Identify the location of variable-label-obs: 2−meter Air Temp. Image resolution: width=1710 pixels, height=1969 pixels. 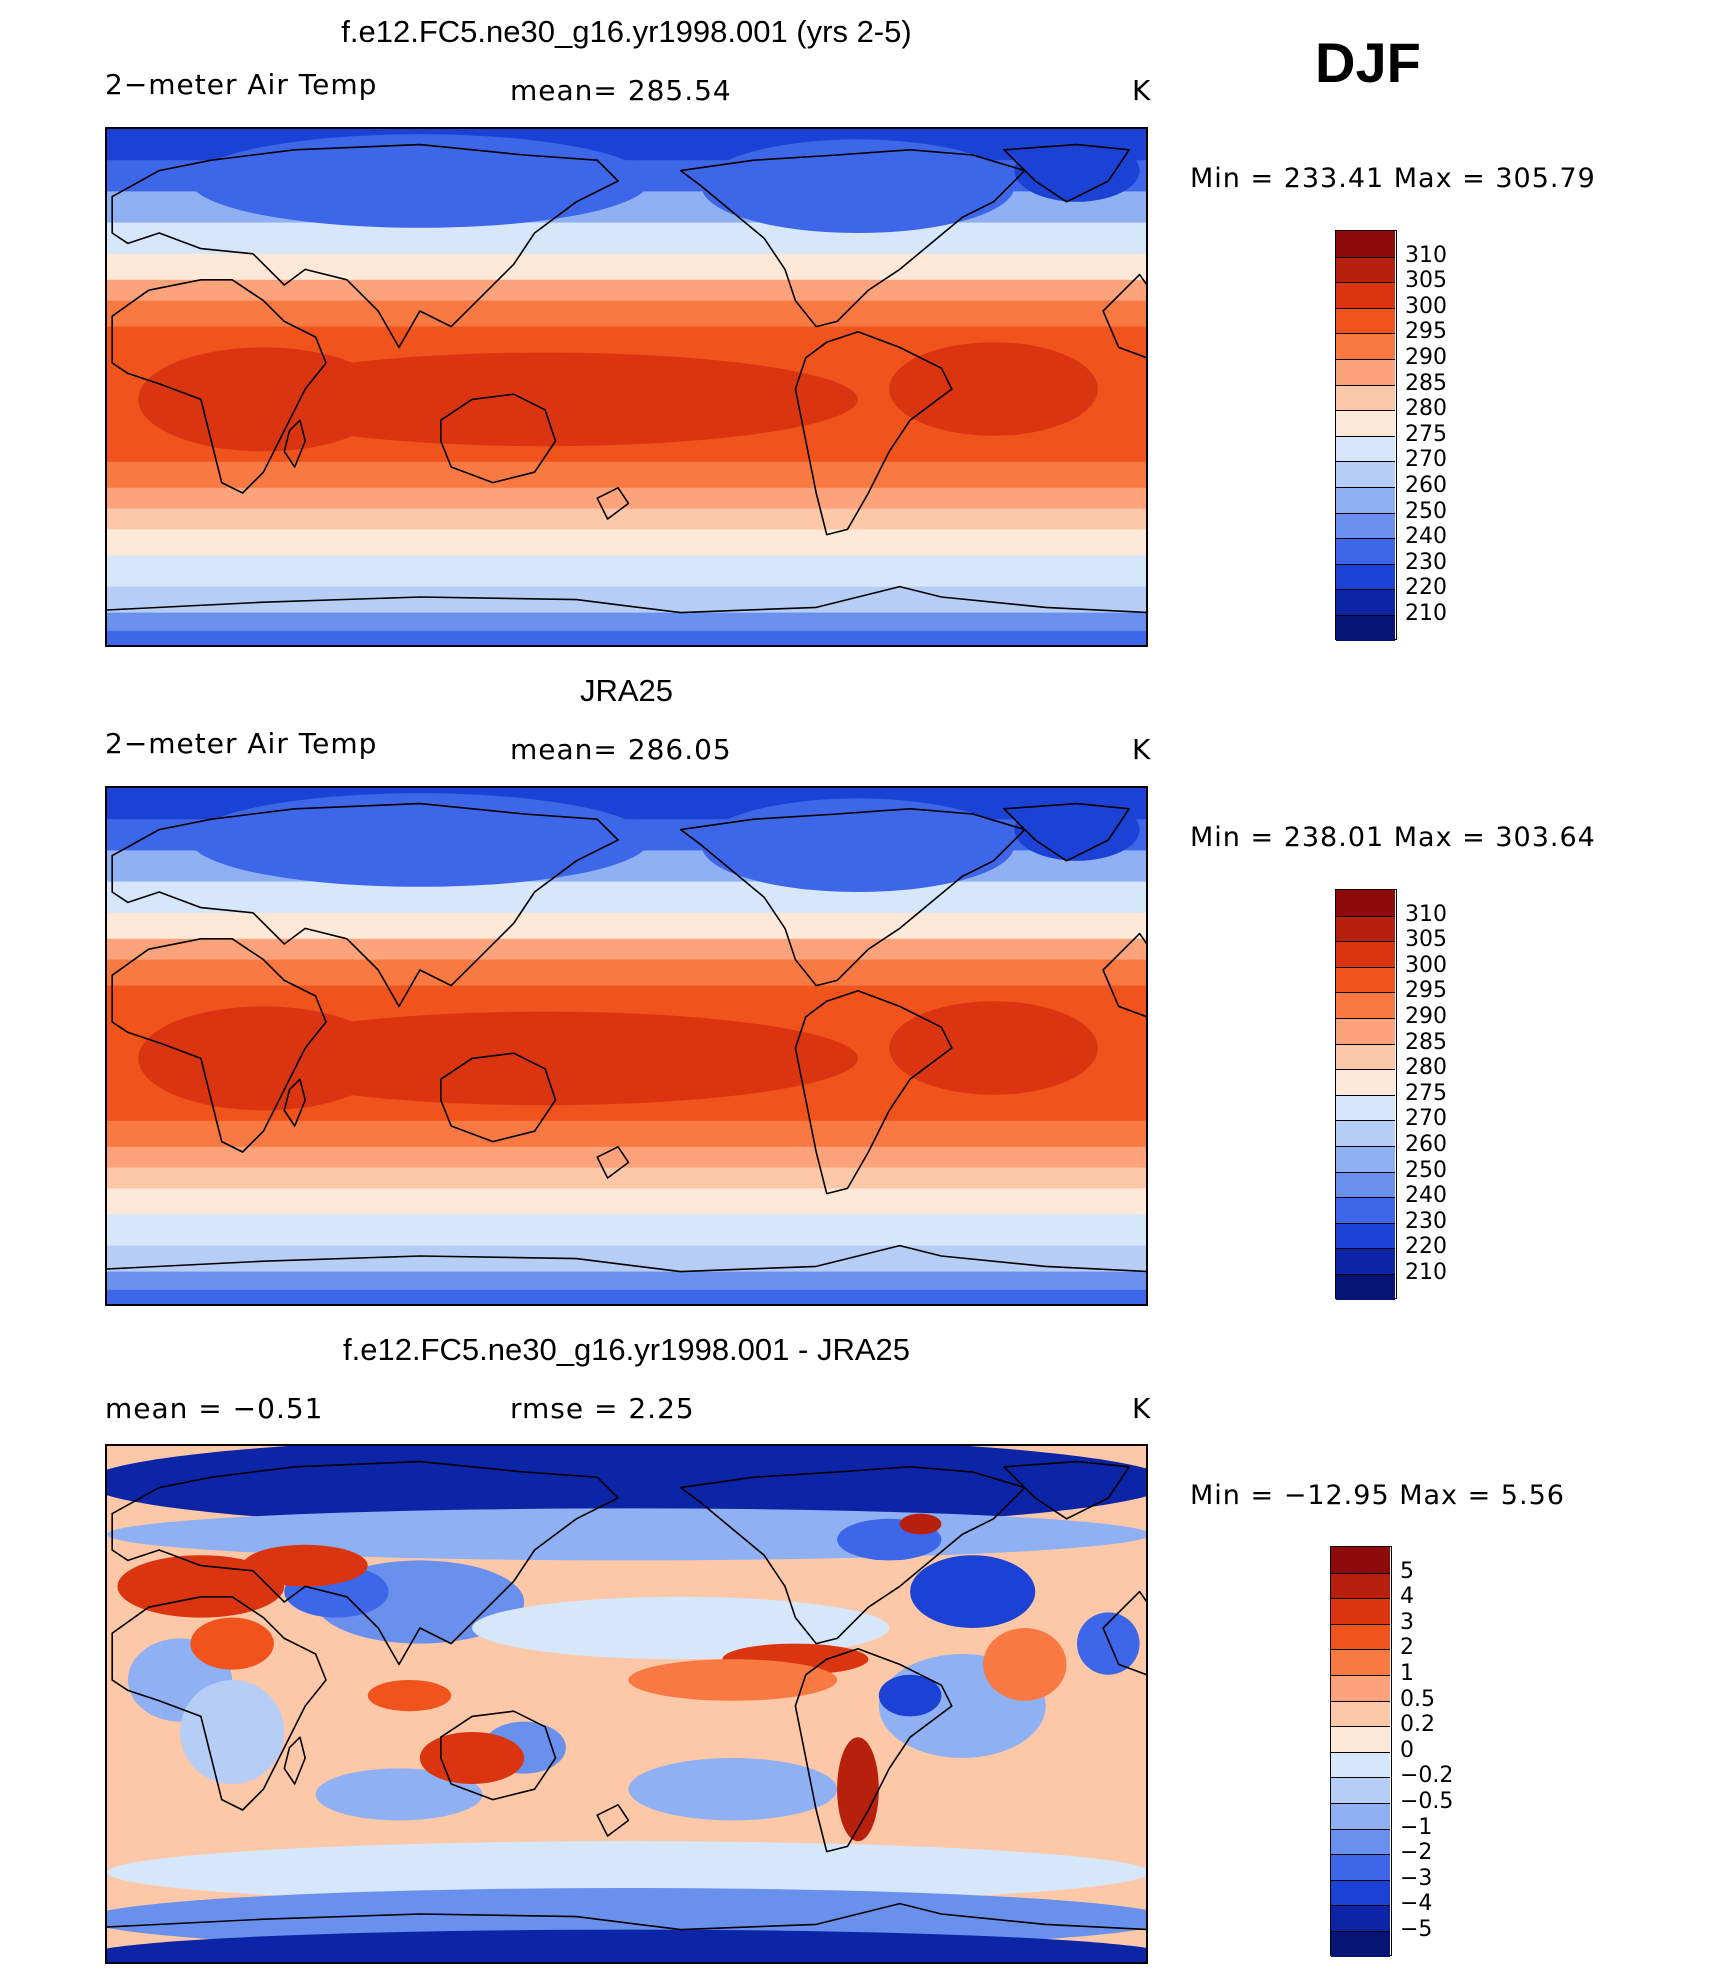
(241, 743).